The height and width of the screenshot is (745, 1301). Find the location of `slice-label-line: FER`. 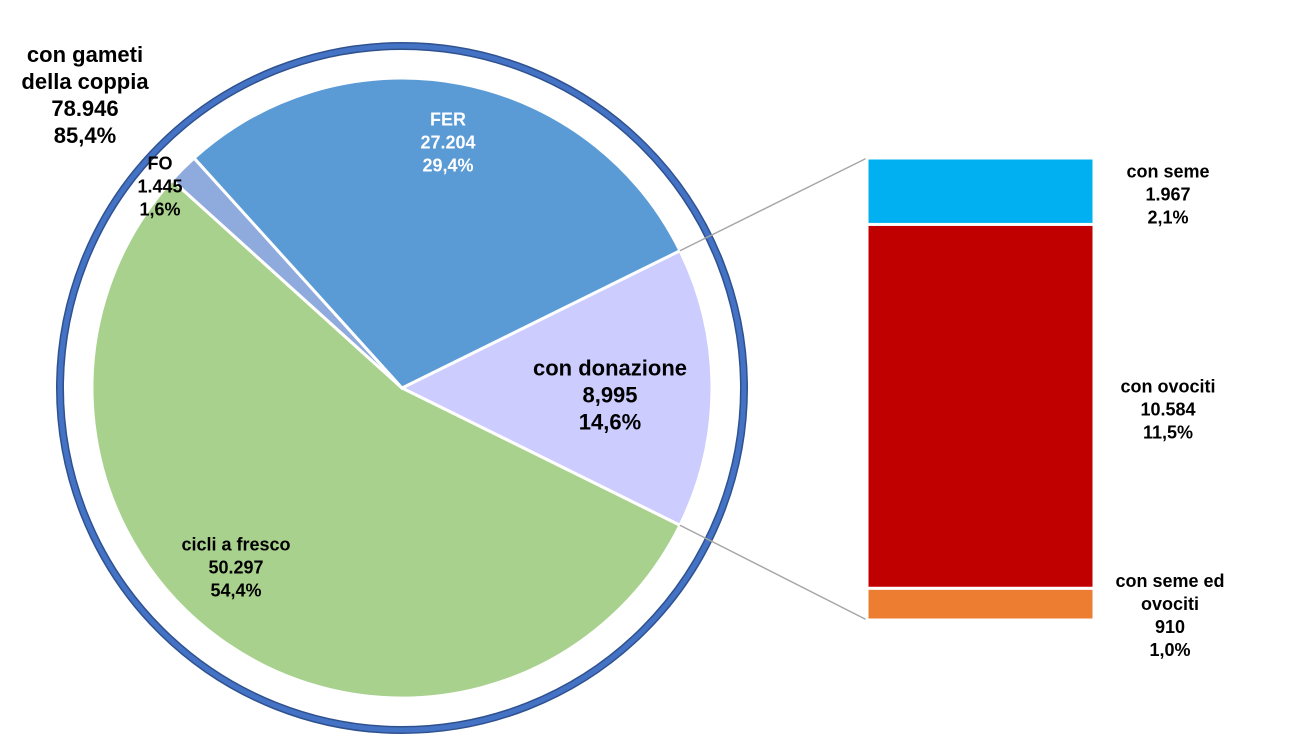

slice-label-line: FER is located at coordinates (448, 119).